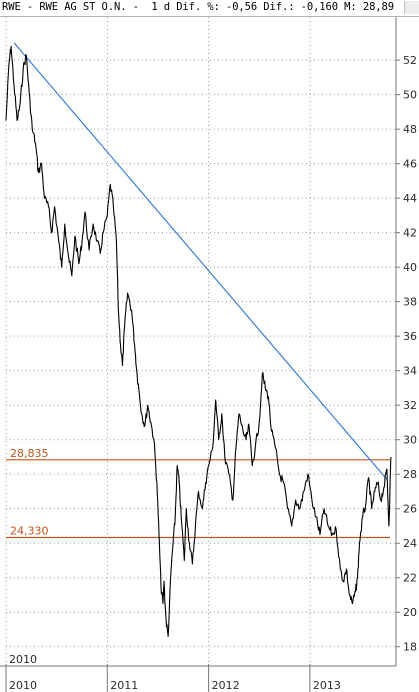  What do you see at coordinates (410, 543) in the screenshot?
I see `y-tick-label: 24` at bounding box center [410, 543].